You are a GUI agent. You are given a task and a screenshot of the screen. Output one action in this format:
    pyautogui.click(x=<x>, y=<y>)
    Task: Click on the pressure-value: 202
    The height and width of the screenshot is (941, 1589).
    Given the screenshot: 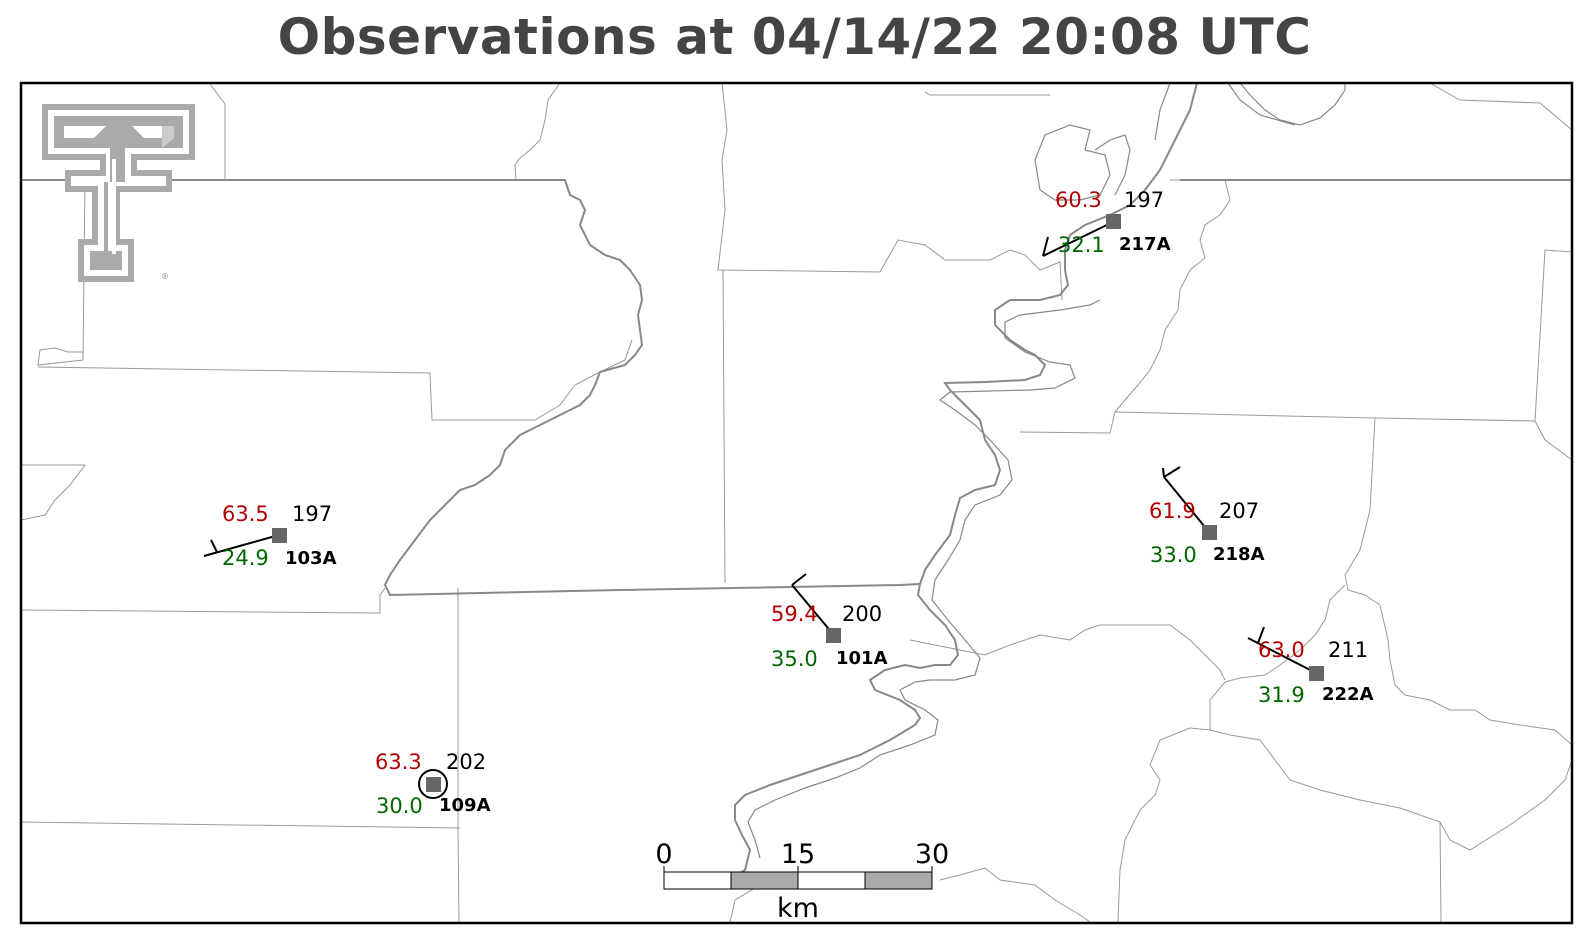 What is the action you would take?
    pyautogui.click(x=466, y=762)
    